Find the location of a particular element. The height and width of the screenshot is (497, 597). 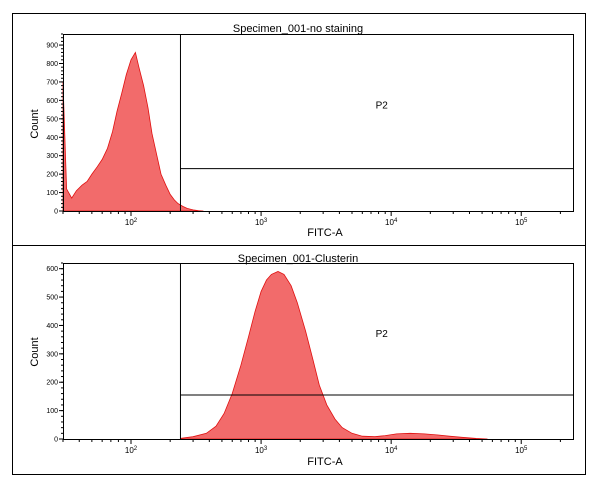

histogram-area is located at coordinates (133, 131).